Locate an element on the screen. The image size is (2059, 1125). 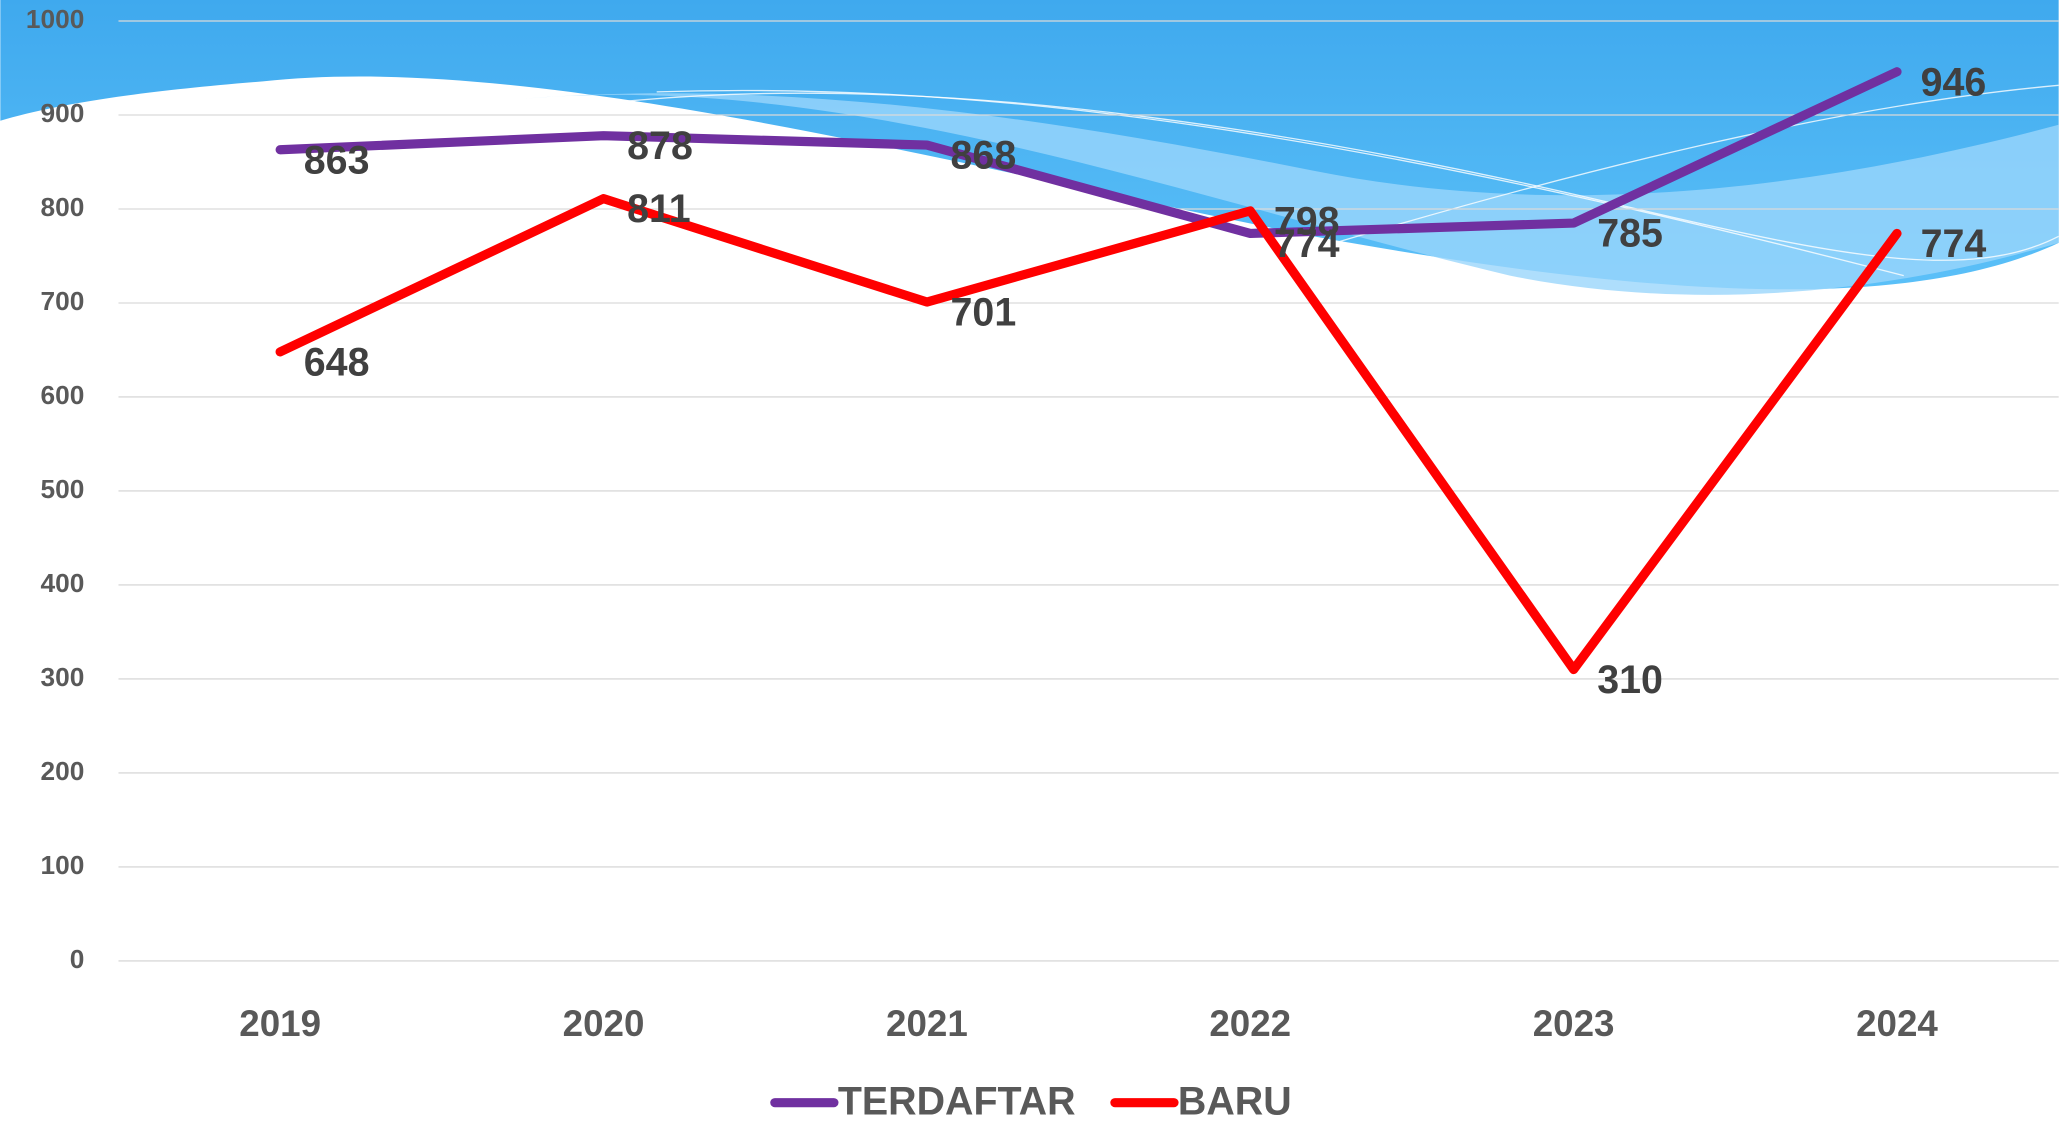
y-tick-label: 100 is located at coordinates (63, 865).